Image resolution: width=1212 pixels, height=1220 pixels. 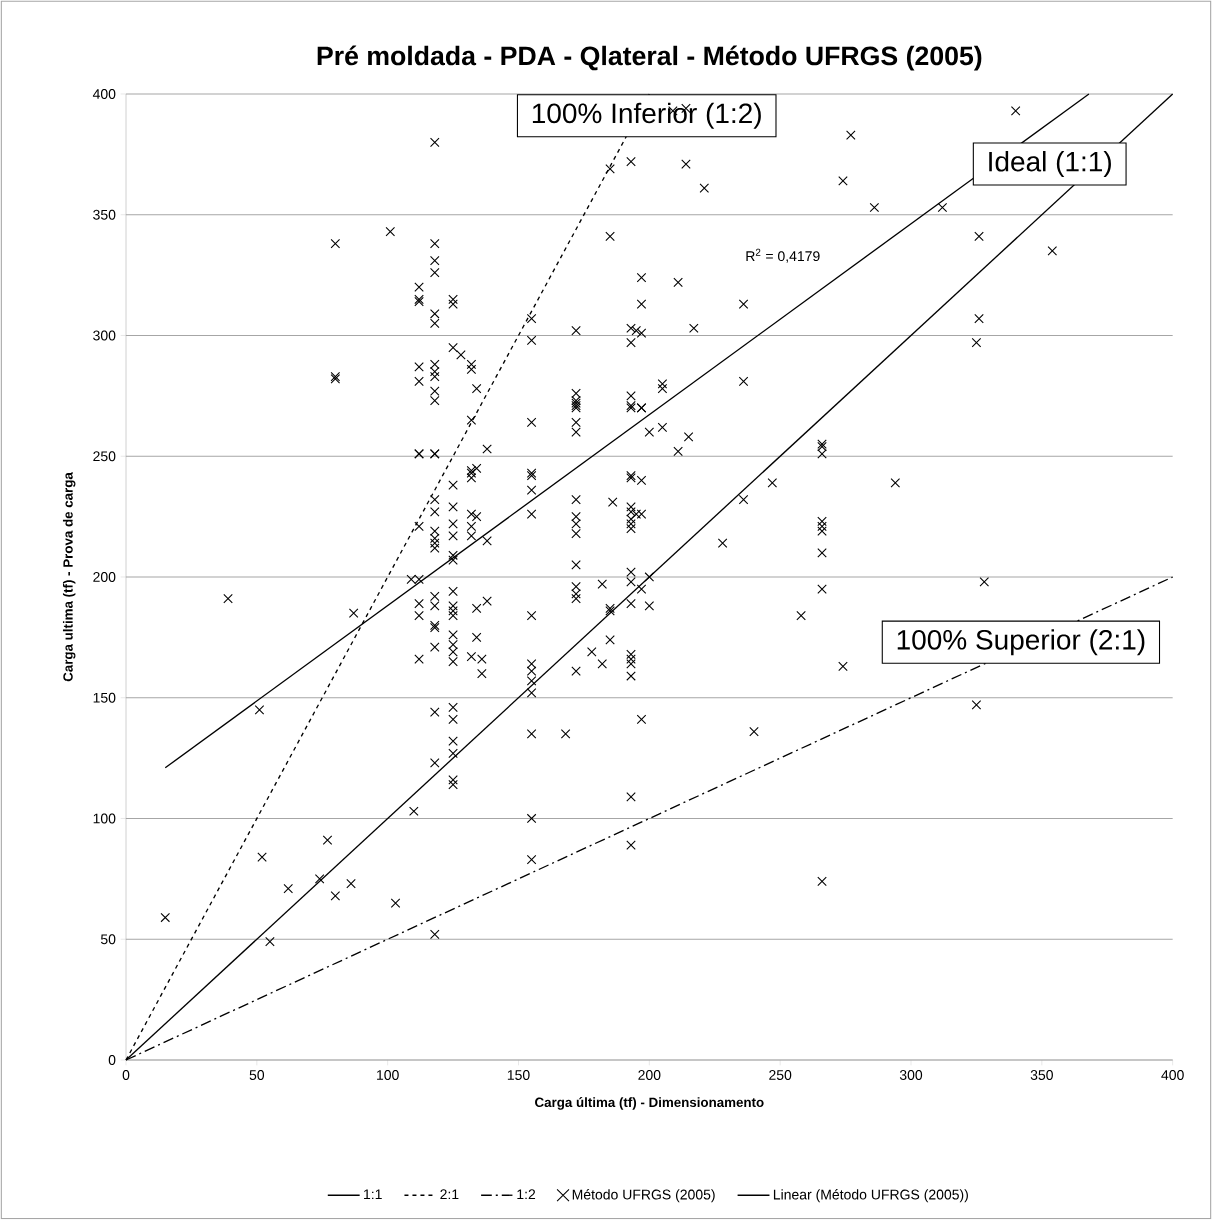 I want to click on y-tick-label: 250, so click(x=104, y=456).